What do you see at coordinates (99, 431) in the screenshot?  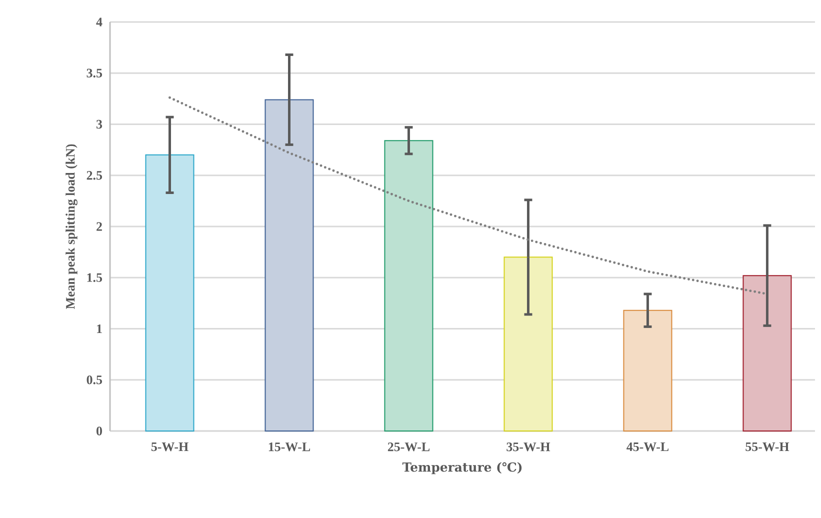 I see `y-tick-label: 0` at bounding box center [99, 431].